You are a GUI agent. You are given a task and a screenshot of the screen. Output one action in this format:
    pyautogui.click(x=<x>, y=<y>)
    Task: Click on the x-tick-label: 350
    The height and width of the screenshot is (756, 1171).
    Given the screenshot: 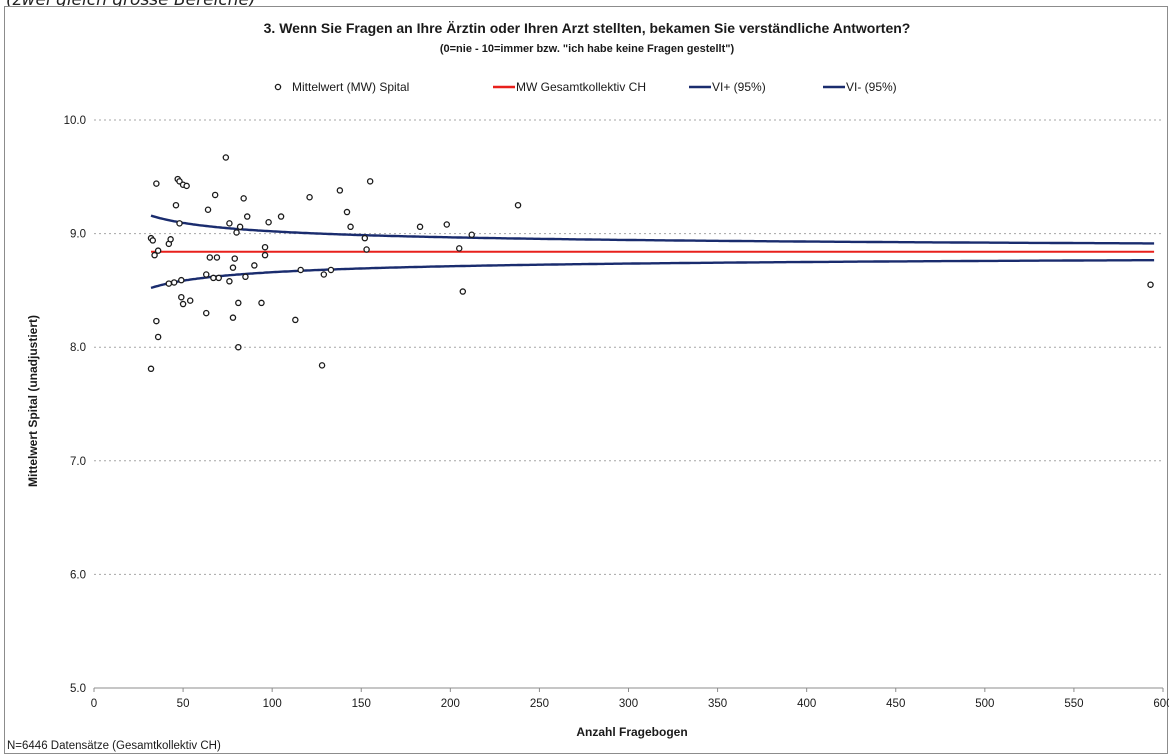 What is the action you would take?
    pyautogui.click(x=717, y=704)
    